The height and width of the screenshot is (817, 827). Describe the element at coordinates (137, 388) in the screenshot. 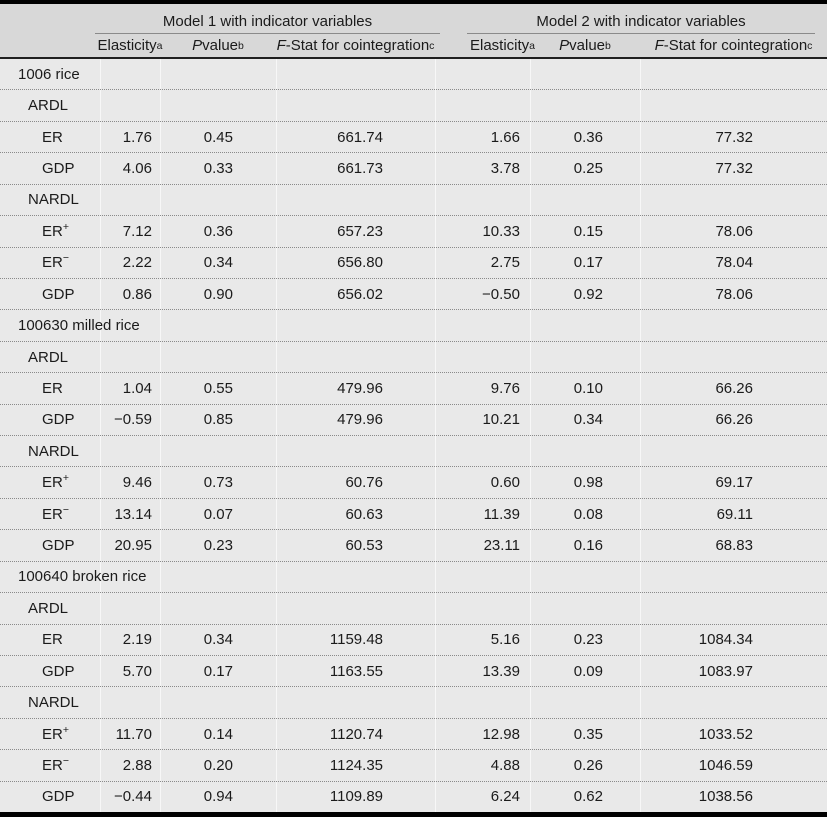

I see `cell-m1-elasticity: 1.04` at that location.